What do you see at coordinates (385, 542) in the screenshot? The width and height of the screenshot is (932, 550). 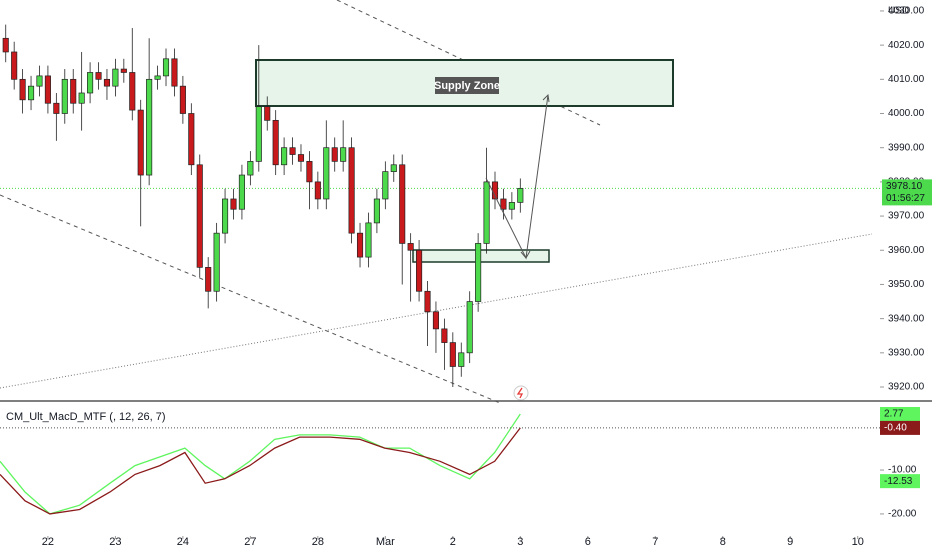 I see `x-tick-label: Mar` at bounding box center [385, 542].